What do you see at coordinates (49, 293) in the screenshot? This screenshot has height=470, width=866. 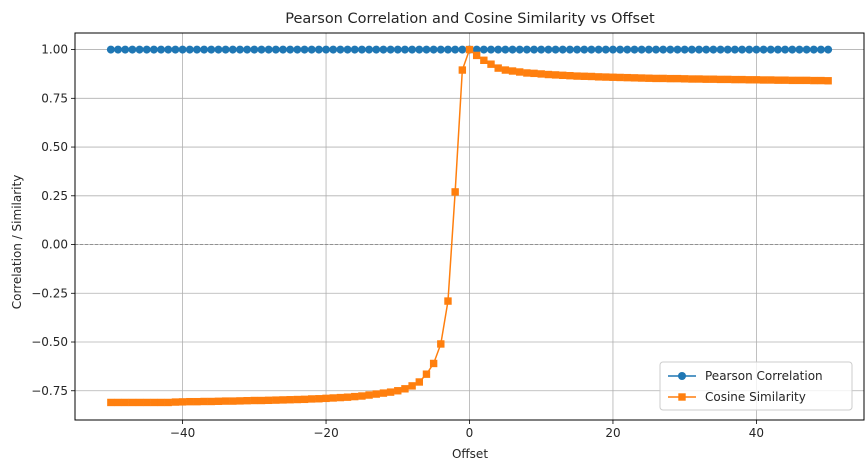 I see `y-tick-label: −0.25` at bounding box center [49, 293].